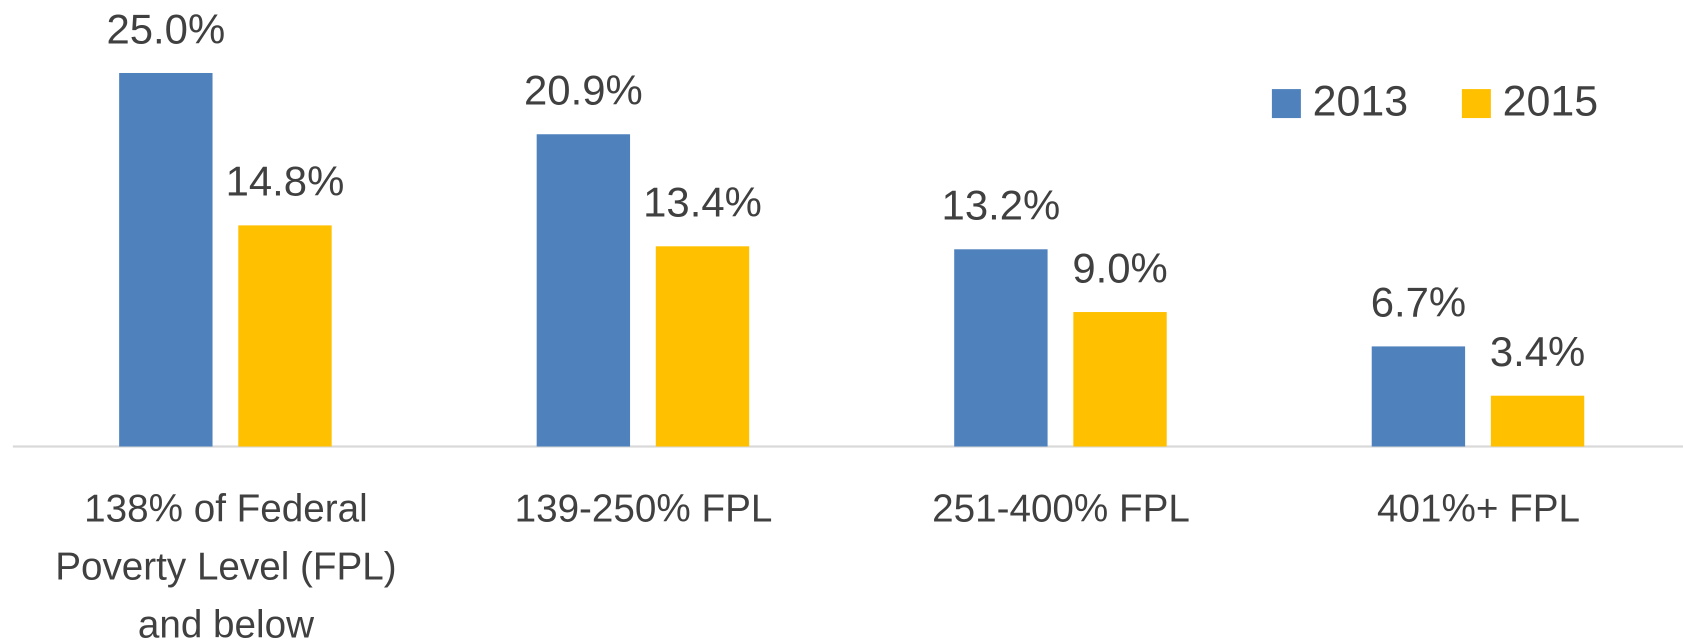  I want to click on x-tick-label: 251-400% FPL, so click(1061, 508).